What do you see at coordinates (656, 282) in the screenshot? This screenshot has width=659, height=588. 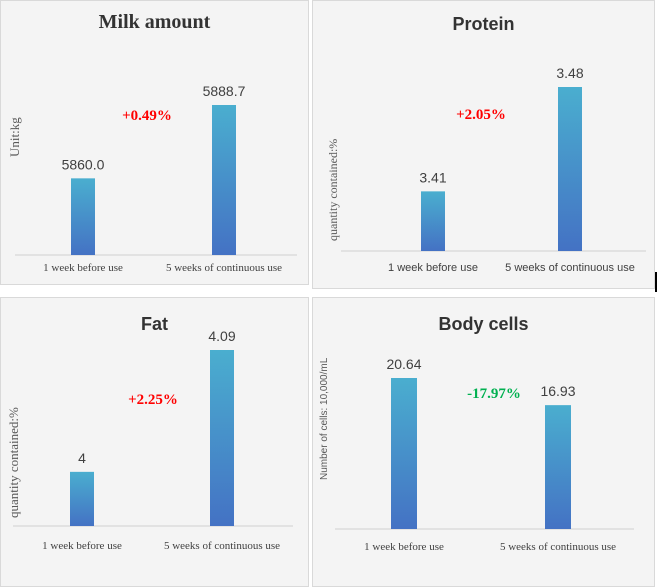 I see `edge-marker` at bounding box center [656, 282].